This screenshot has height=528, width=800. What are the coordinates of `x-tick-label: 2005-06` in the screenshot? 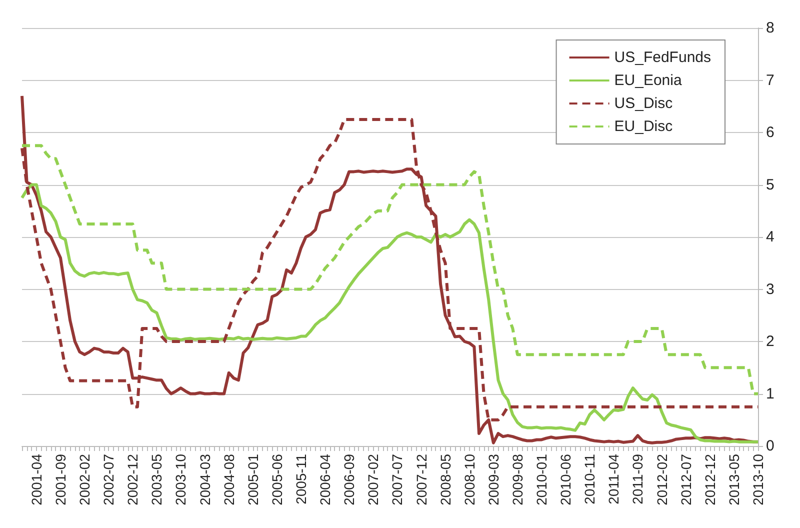 It's located at (276, 480).